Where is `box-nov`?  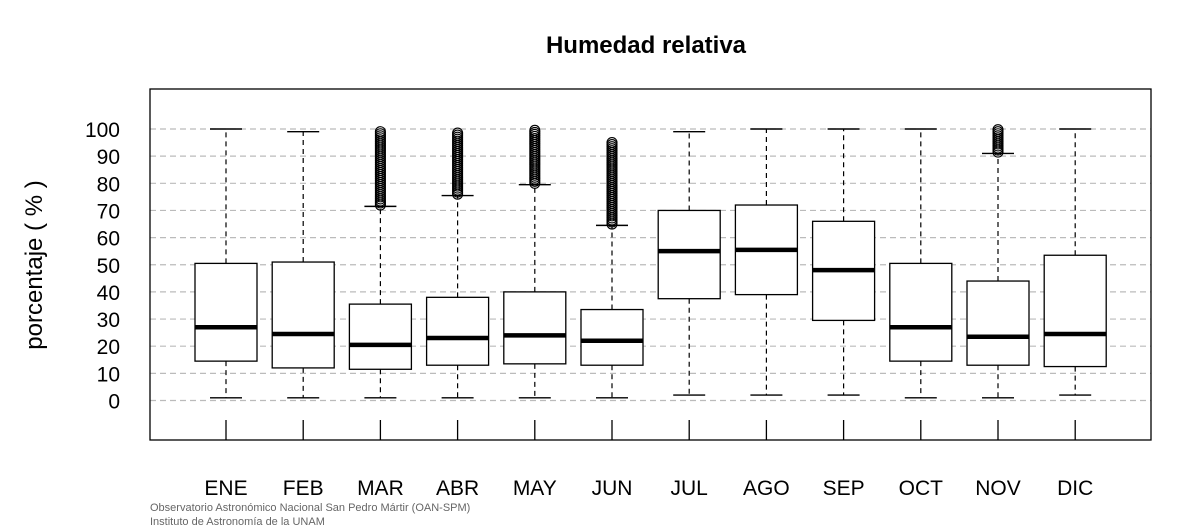
box-nov is located at coordinates (998, 261).